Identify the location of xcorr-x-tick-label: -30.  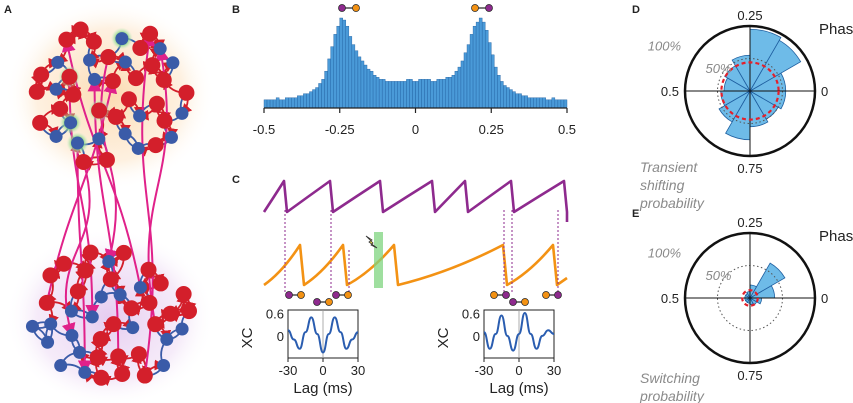
(484, 370).